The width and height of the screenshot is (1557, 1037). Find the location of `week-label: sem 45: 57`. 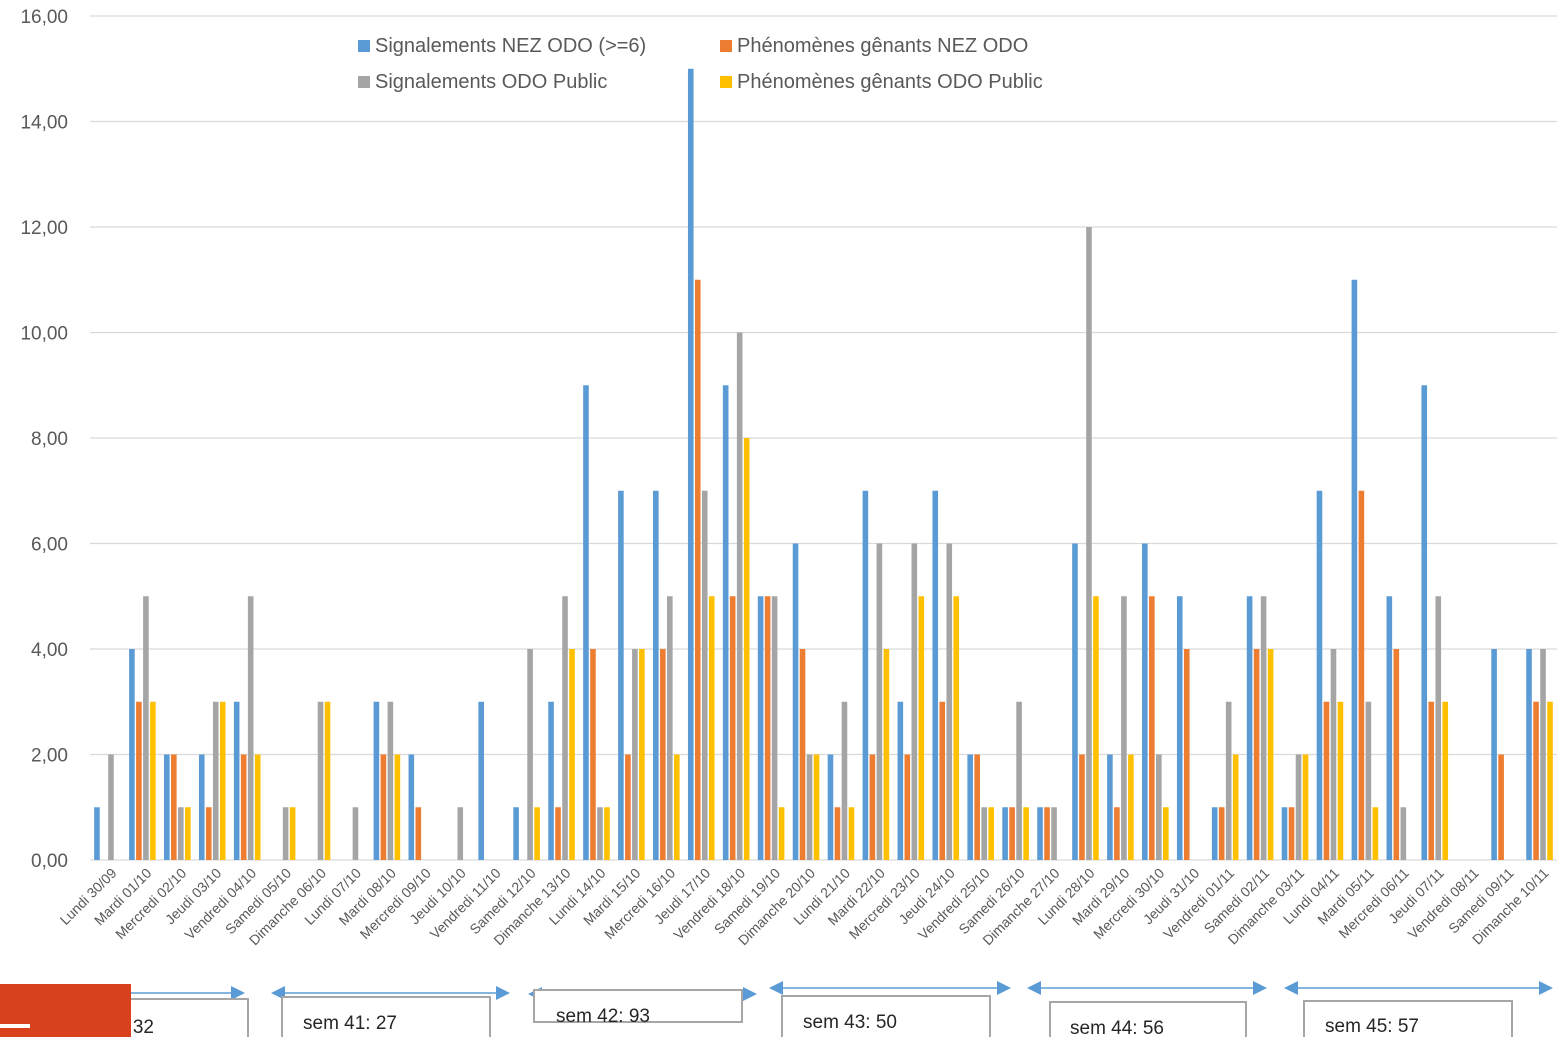

week-label: sem 45: 57 is located at coordinates (1372, 1026).